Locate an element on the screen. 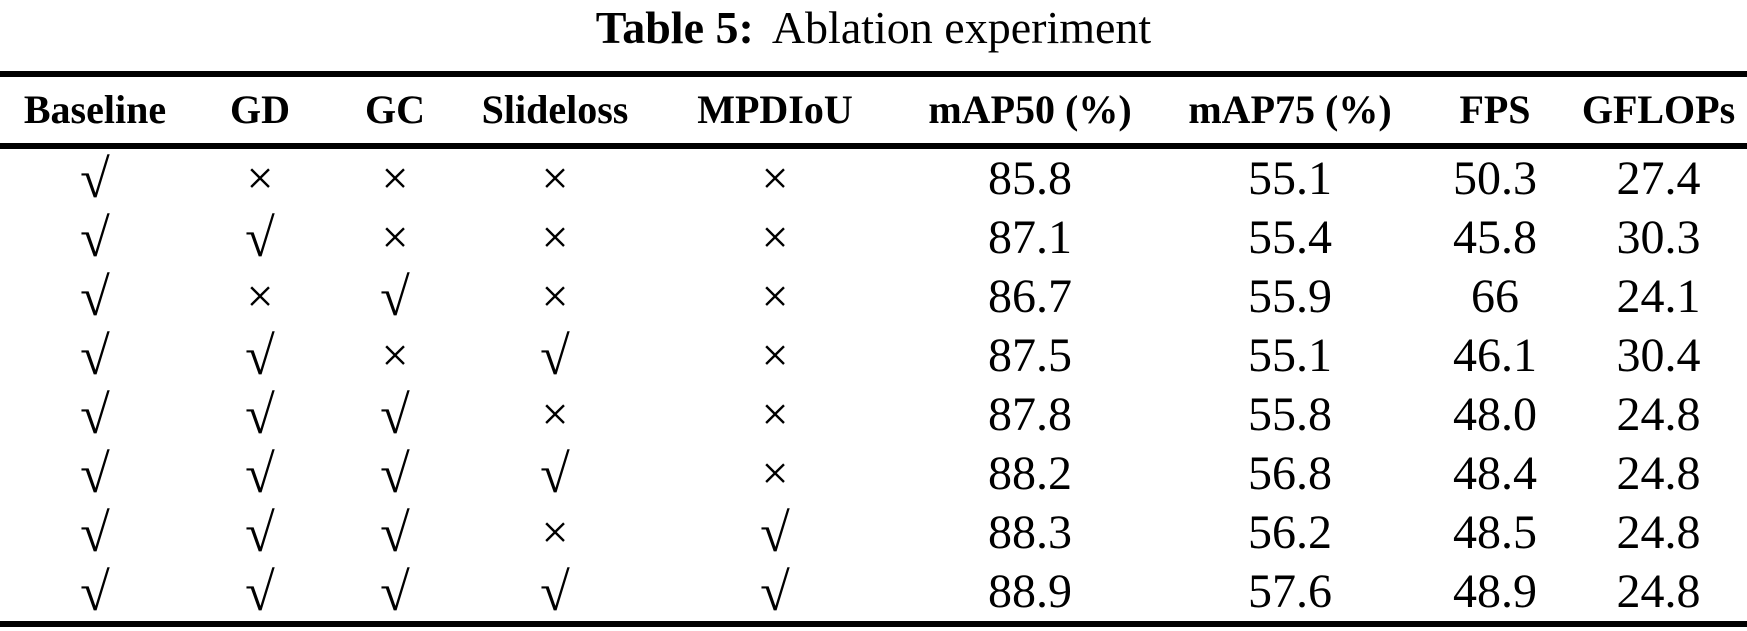 The image size is (1747, 631). cell-value: 87.8 is located at coordinates (1030, 414).